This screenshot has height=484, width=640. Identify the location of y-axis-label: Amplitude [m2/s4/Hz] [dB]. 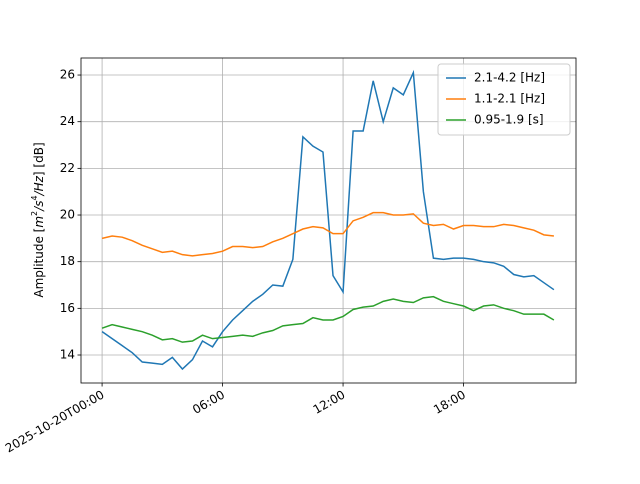
(38, 219).